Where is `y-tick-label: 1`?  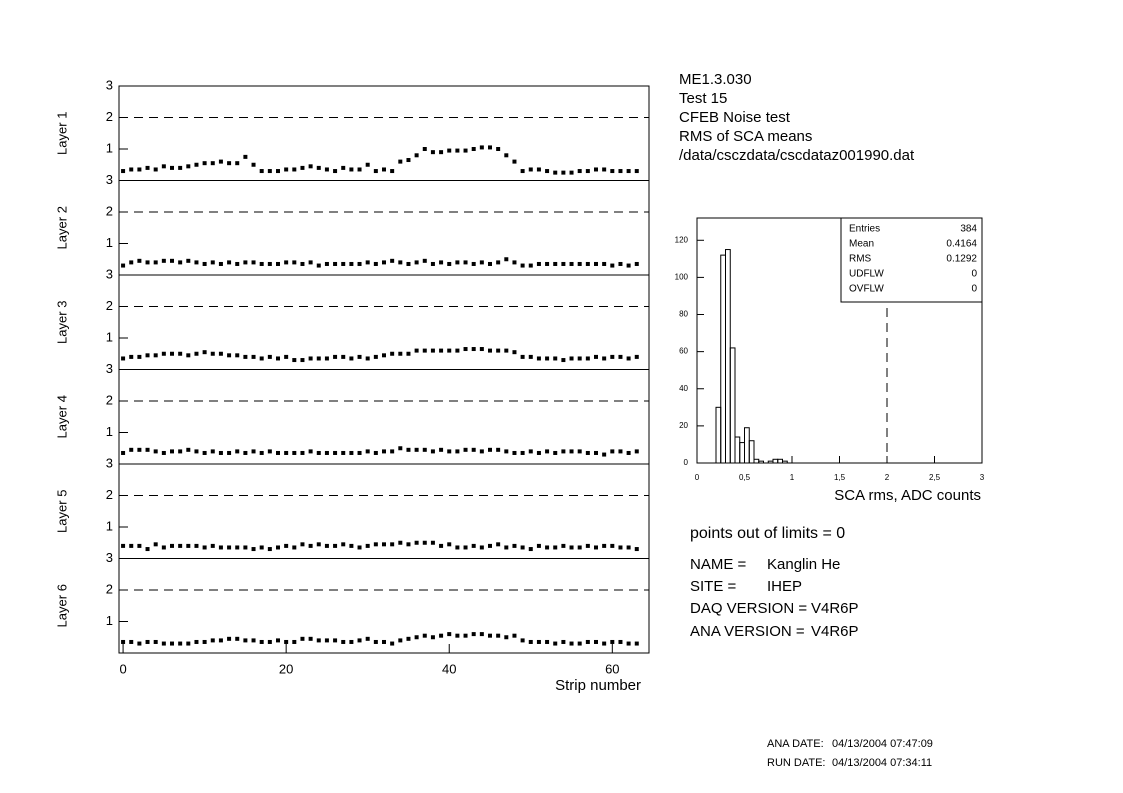
y-tick-label: 1 is located at coordinates (109, 147).